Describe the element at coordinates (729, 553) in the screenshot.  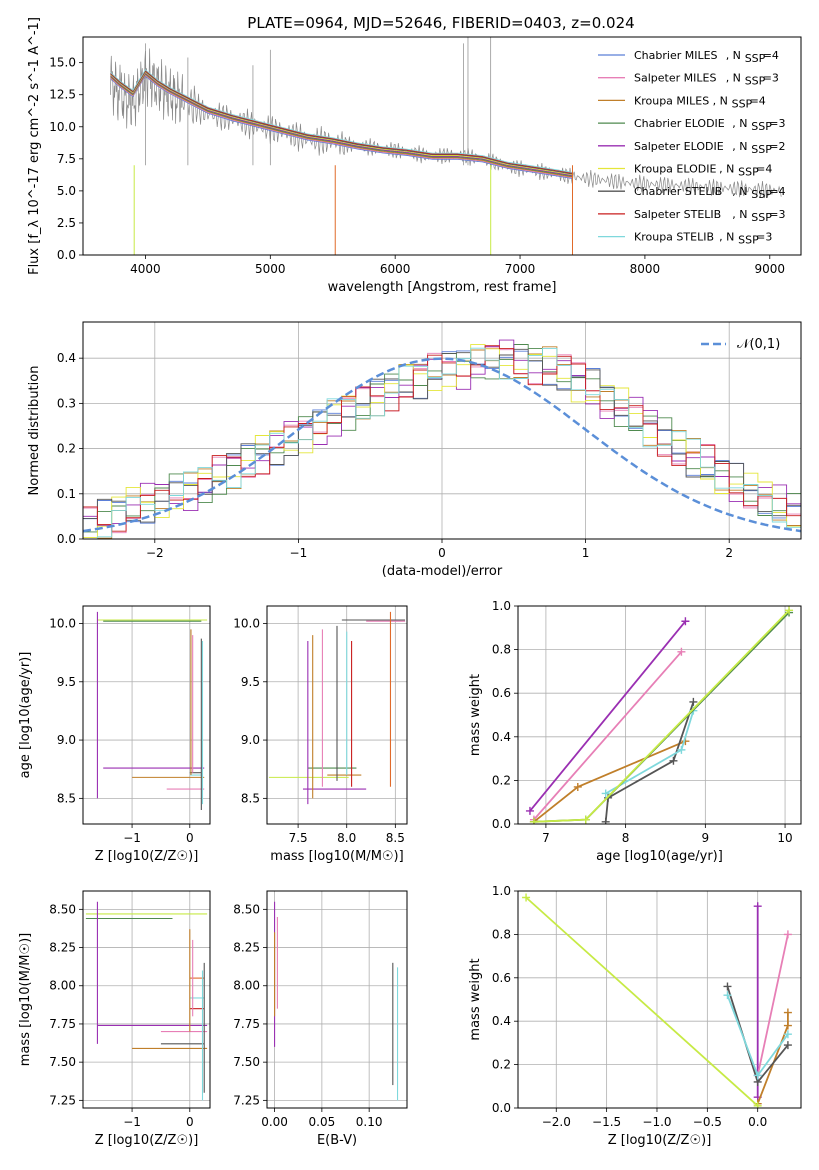
I see `x-tick-label: 2` at that location.